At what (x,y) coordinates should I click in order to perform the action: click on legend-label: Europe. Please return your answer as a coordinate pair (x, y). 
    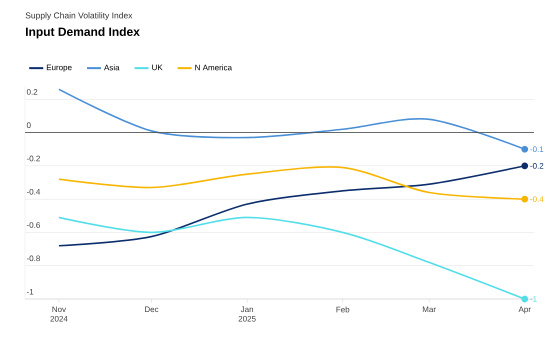
    Looking at the image, I should click on (59, 68).